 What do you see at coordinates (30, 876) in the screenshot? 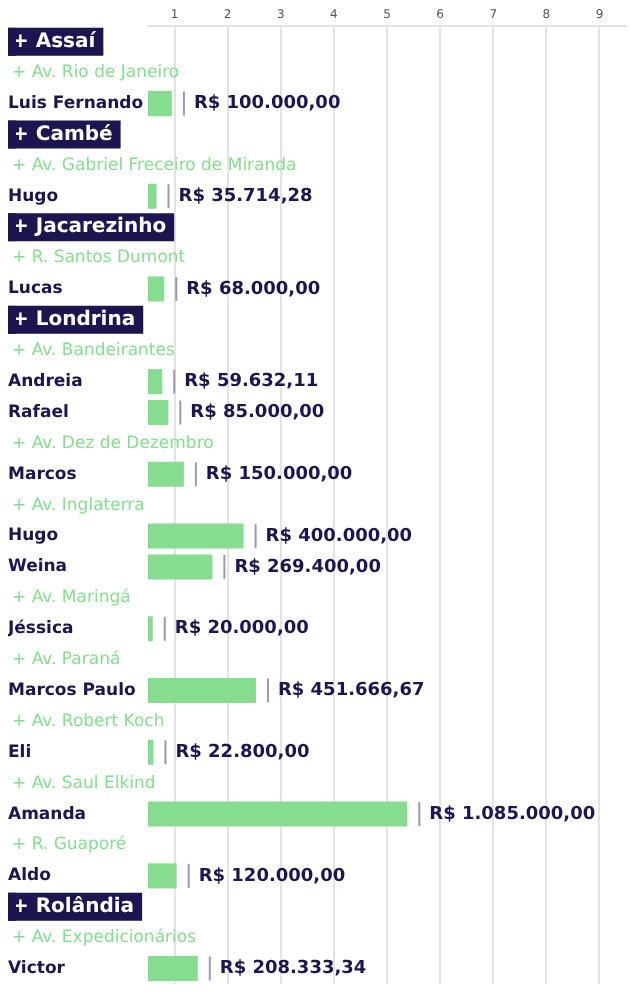
I see `y-tick-label: Aldo` at bounding box center [30, 876].